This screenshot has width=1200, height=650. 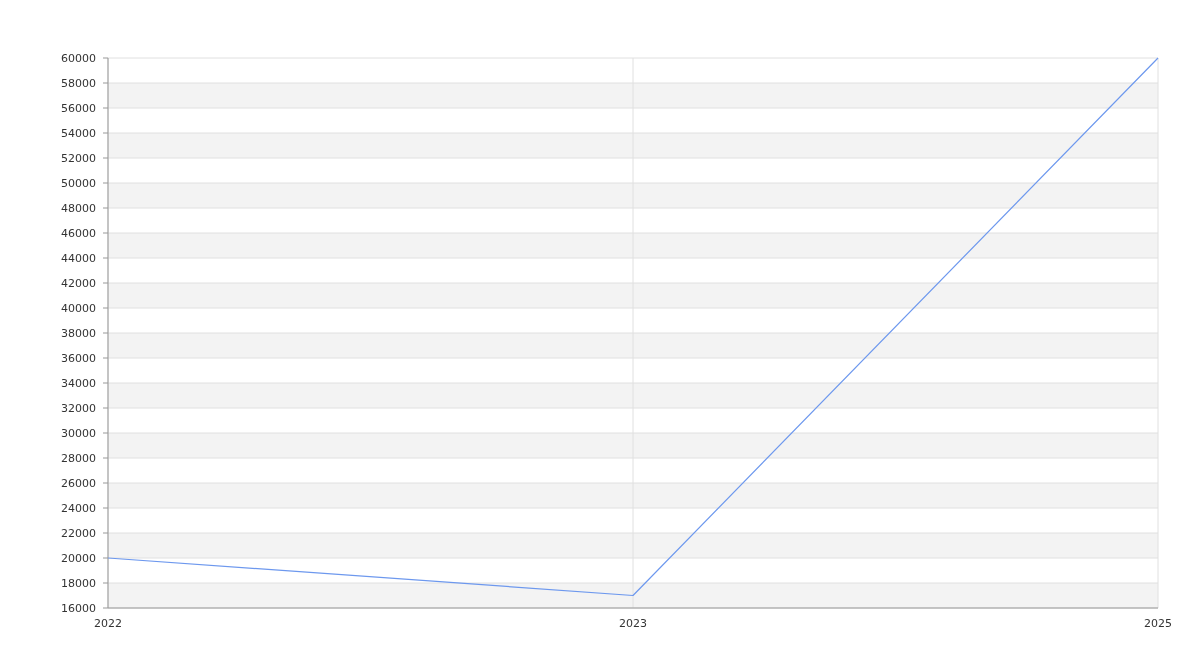 I want to click on y-tick-label: 18000, so click(x=78, y=583).